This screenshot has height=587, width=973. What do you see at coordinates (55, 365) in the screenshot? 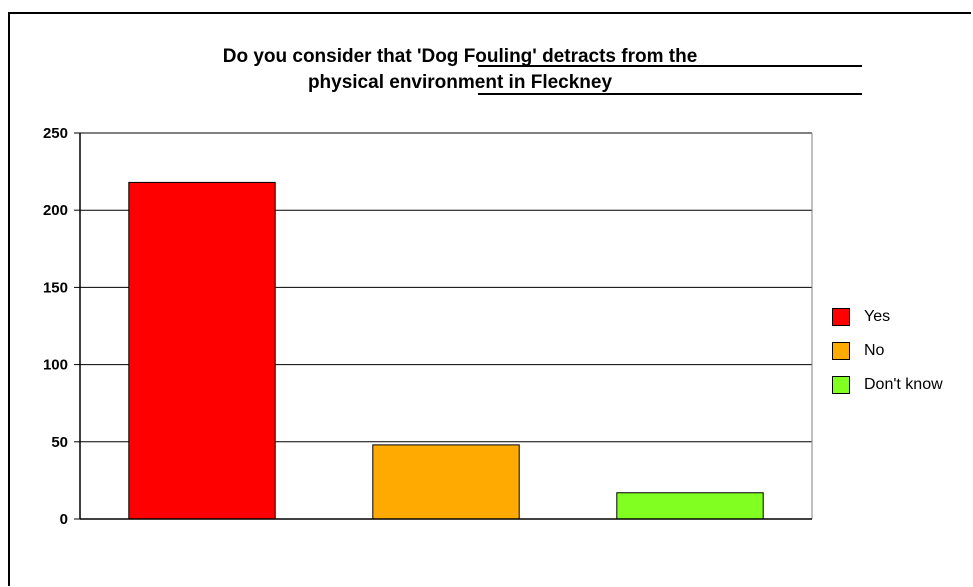
I see `y-tick-label-100: 100` at bounding box center [55, 365].